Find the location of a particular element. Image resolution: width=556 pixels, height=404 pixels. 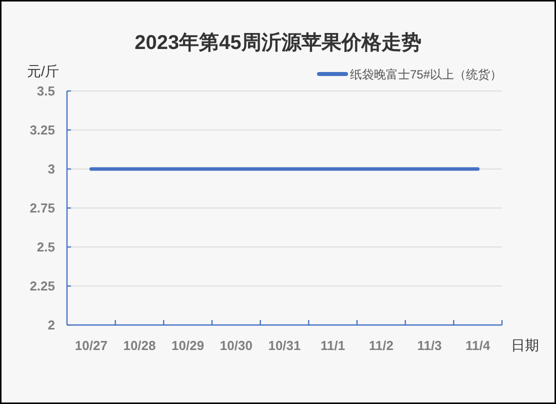

x-tick-label: 10/27 is located at coordinates (91, 345).